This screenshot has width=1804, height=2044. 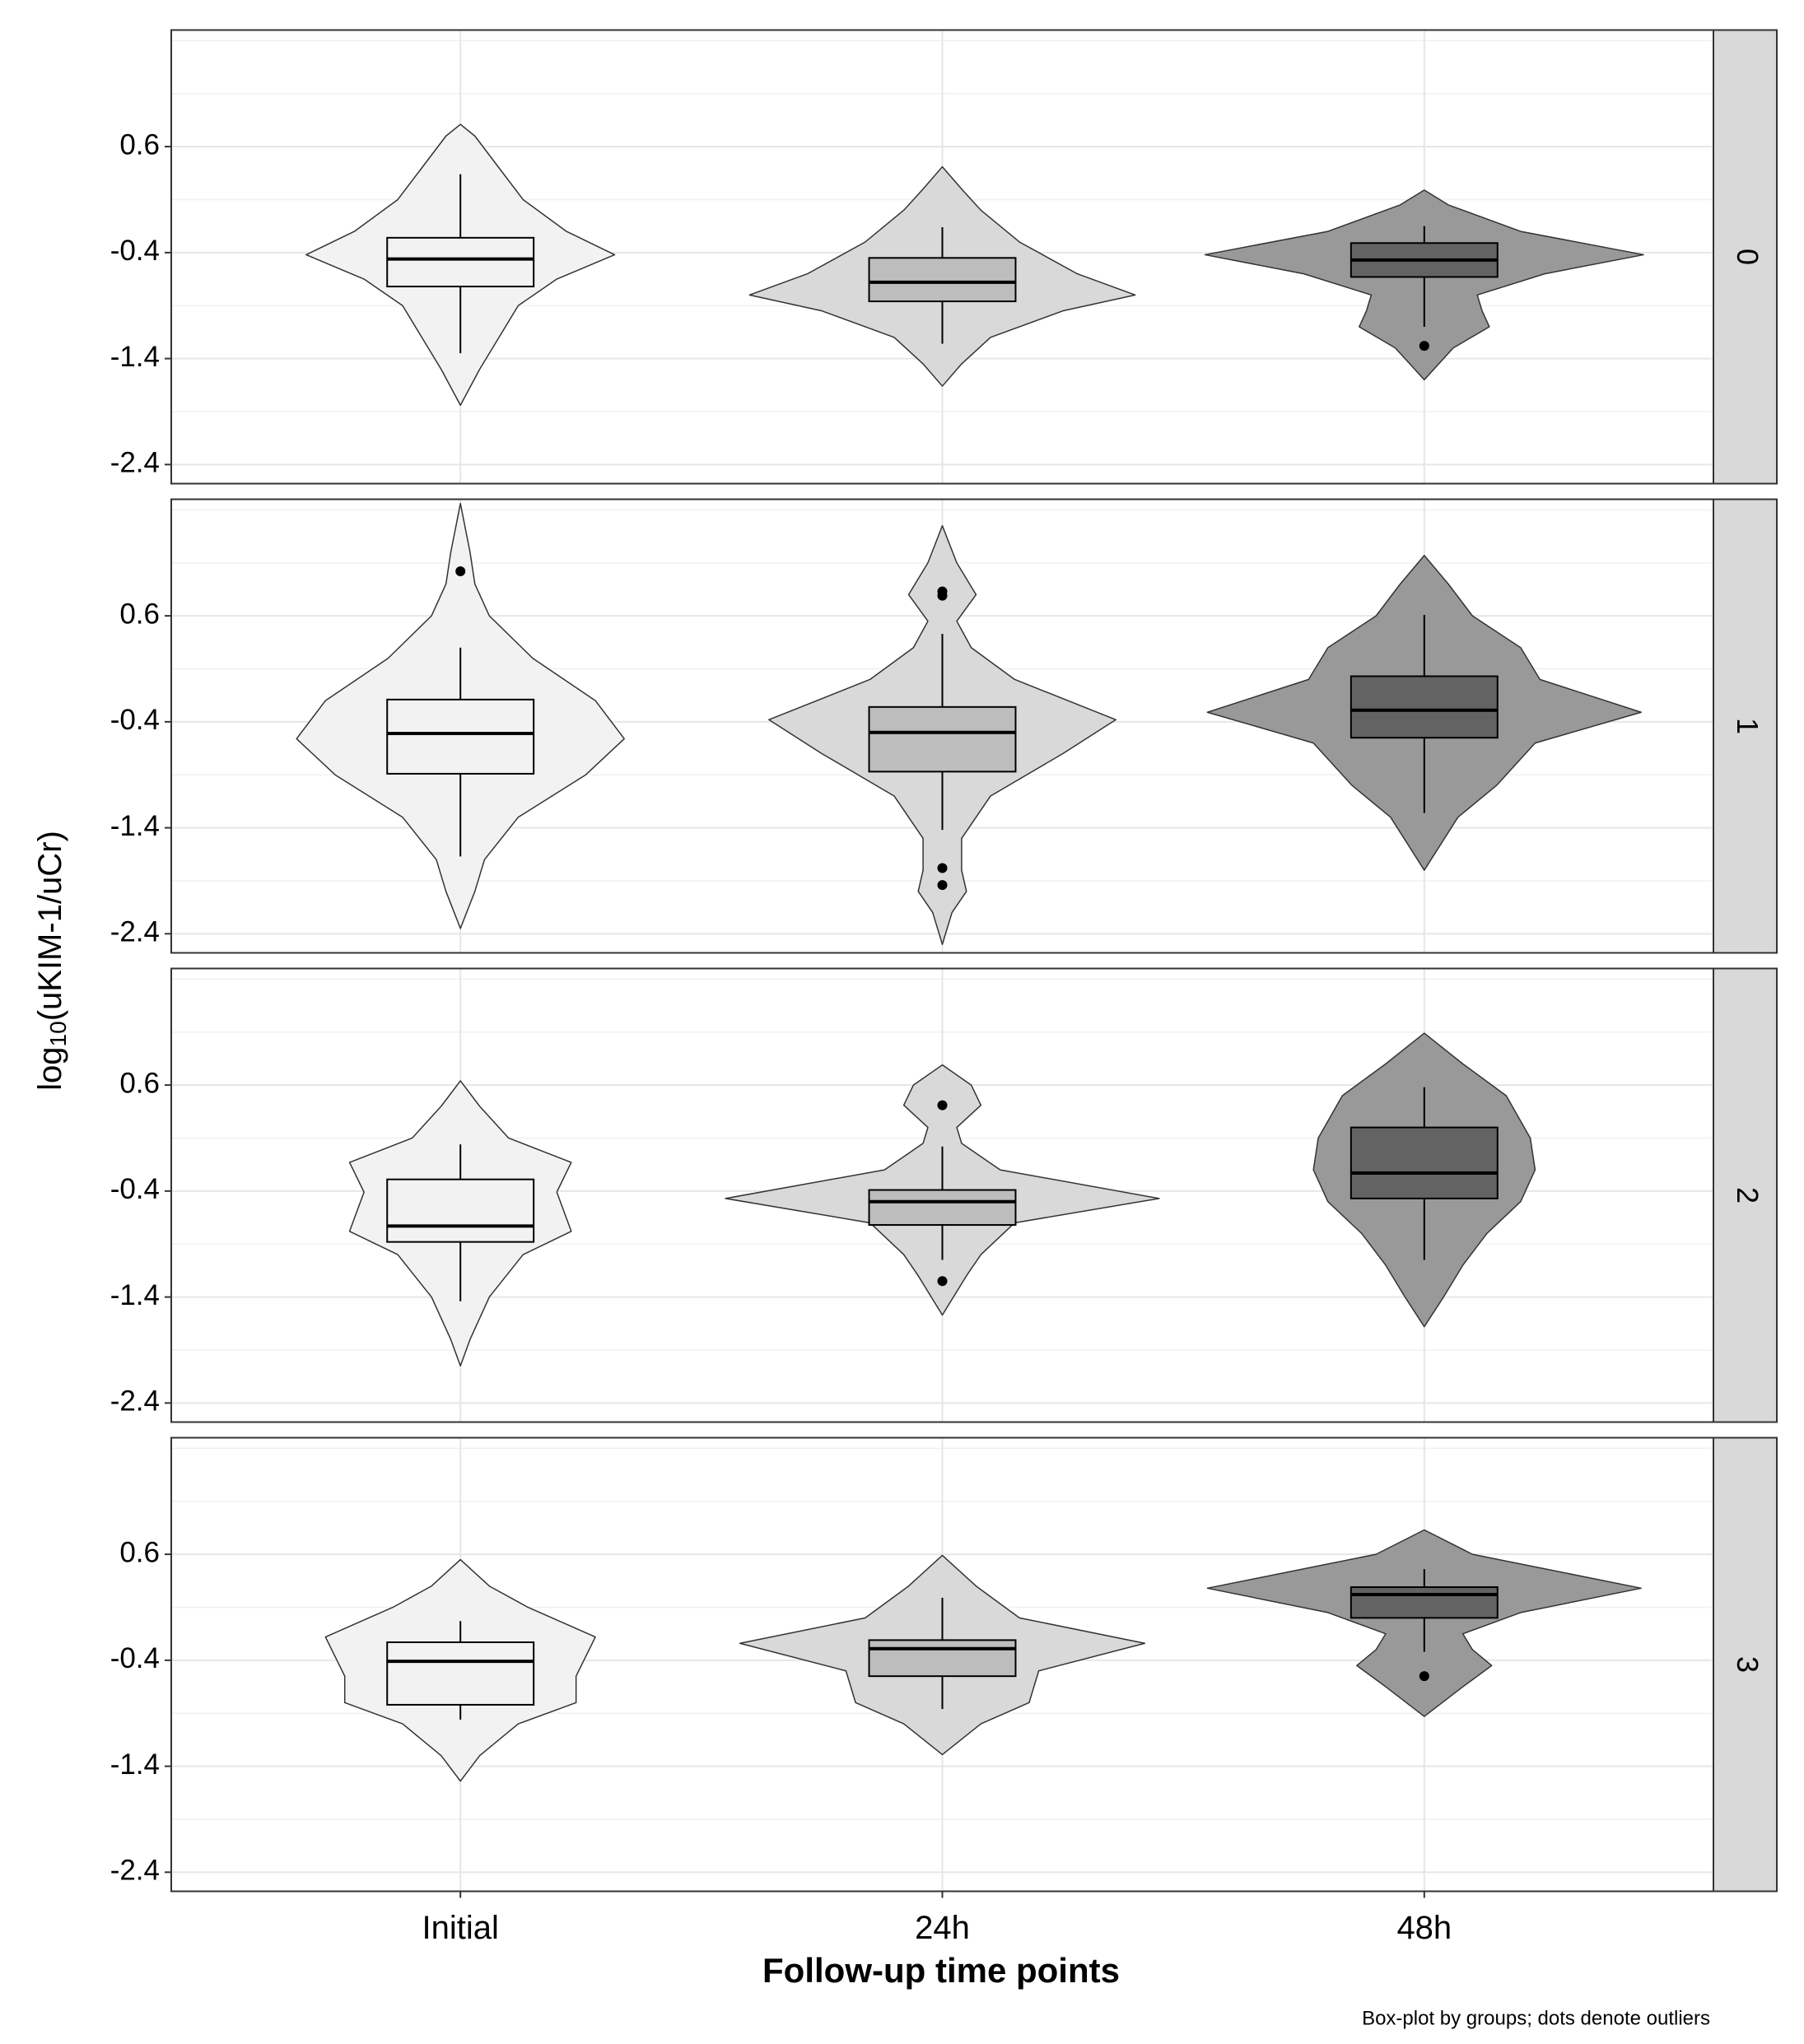 I want to click on x-tick-label: Initial, so click(x=460, y=1928).